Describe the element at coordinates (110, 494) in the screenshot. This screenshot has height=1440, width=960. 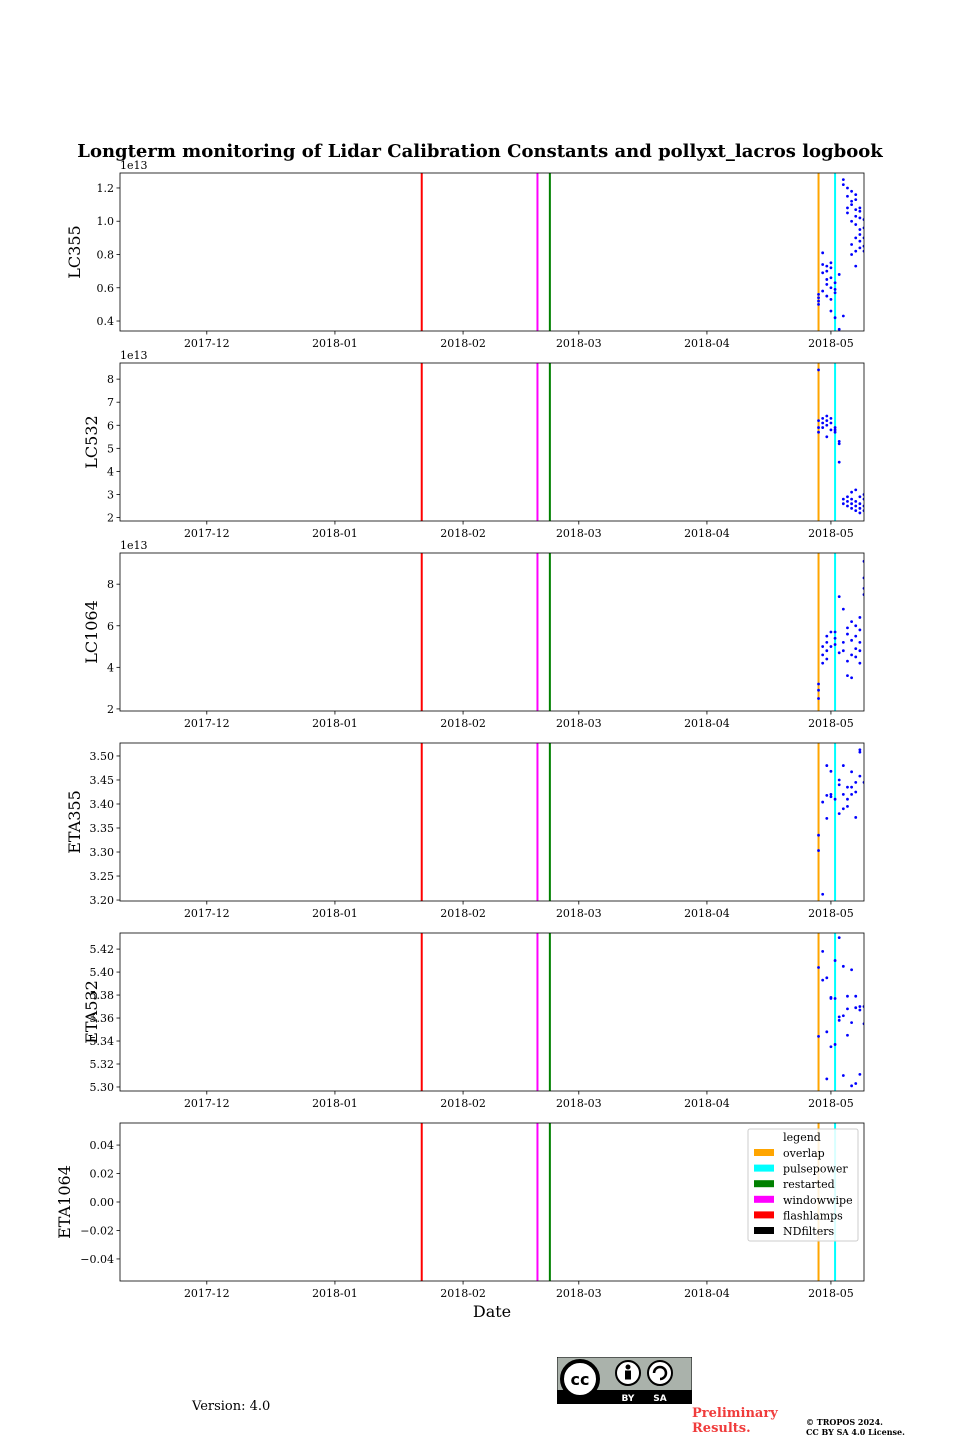
I see `y-tick-label: 3` at that location.